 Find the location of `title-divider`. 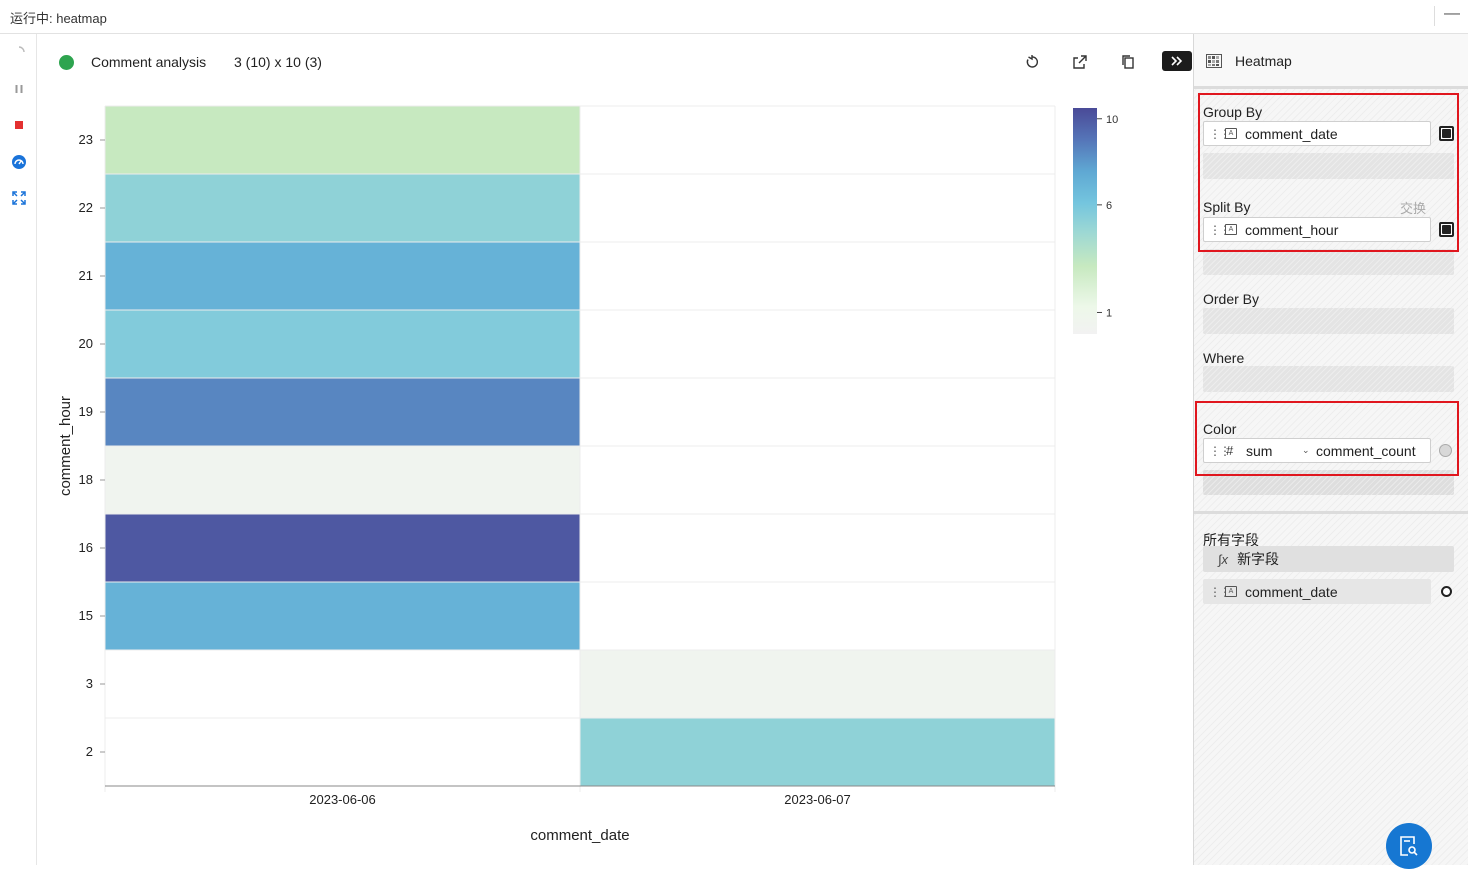

title-divider is located at coordinates (1434, 16).